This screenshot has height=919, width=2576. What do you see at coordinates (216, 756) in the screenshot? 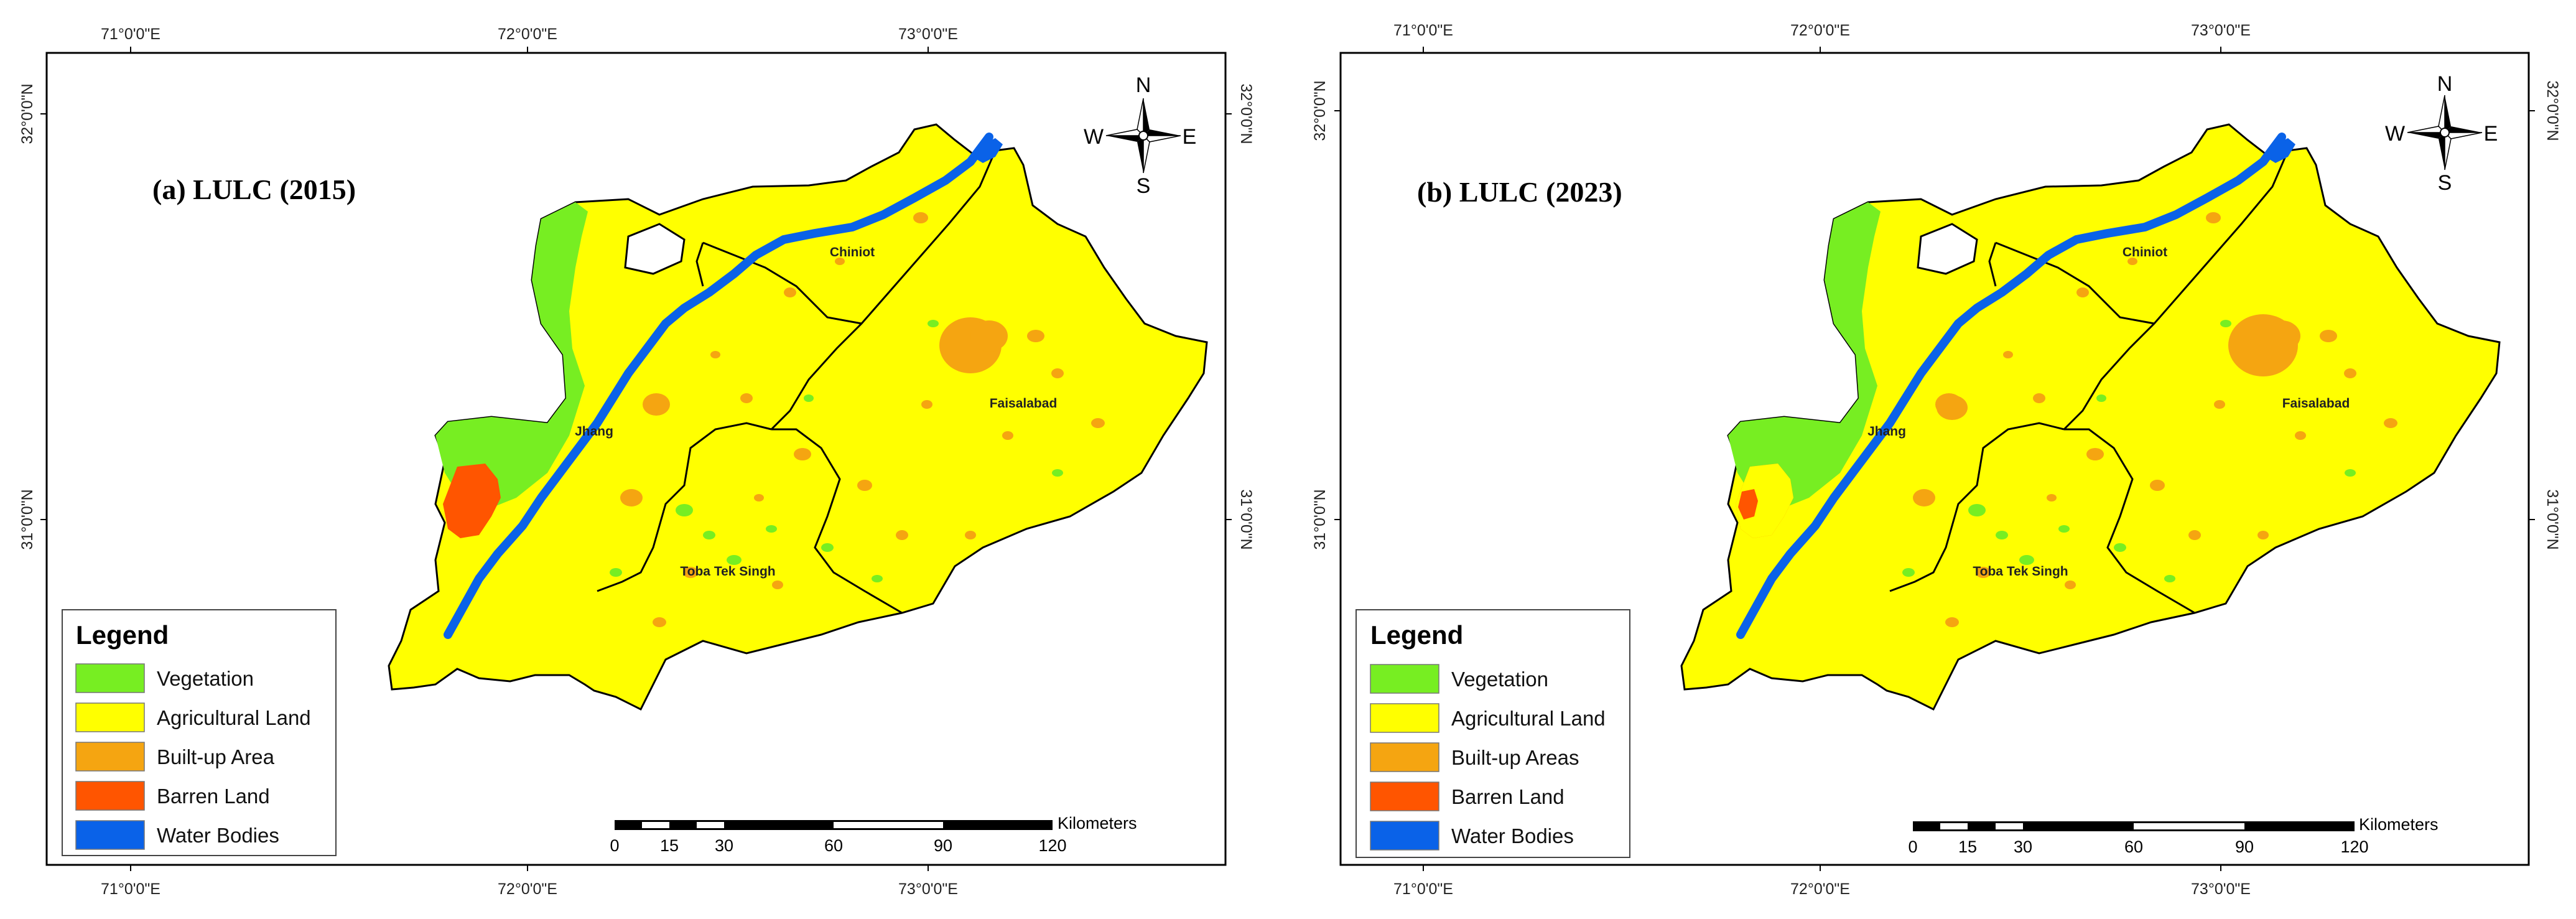
I see `legend-label-builtup: Built-up Area` at bounding box center [216, 756].